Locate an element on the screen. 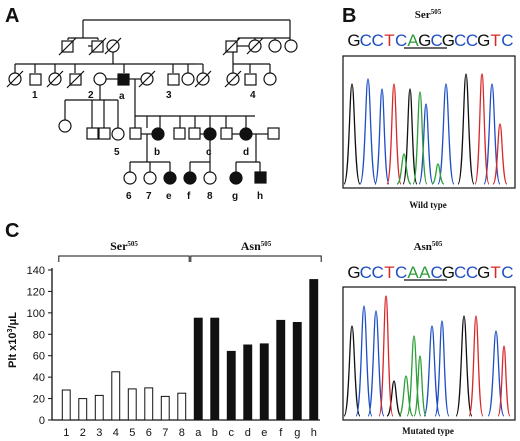  panel-label-b: B is located at coordinates (349, 16).